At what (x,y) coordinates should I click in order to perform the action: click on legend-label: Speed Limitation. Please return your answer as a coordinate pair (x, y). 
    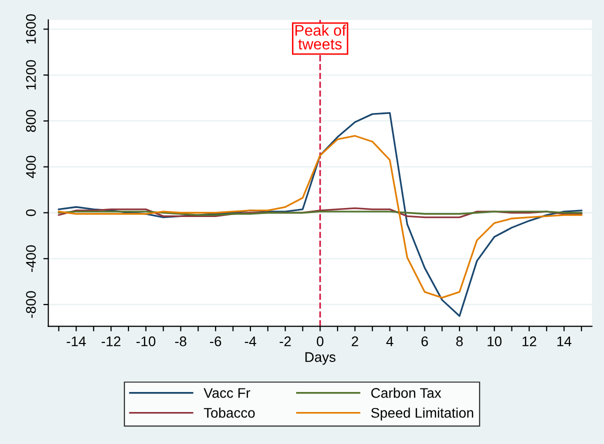
    Looking at the image, I should click on (422, 414).